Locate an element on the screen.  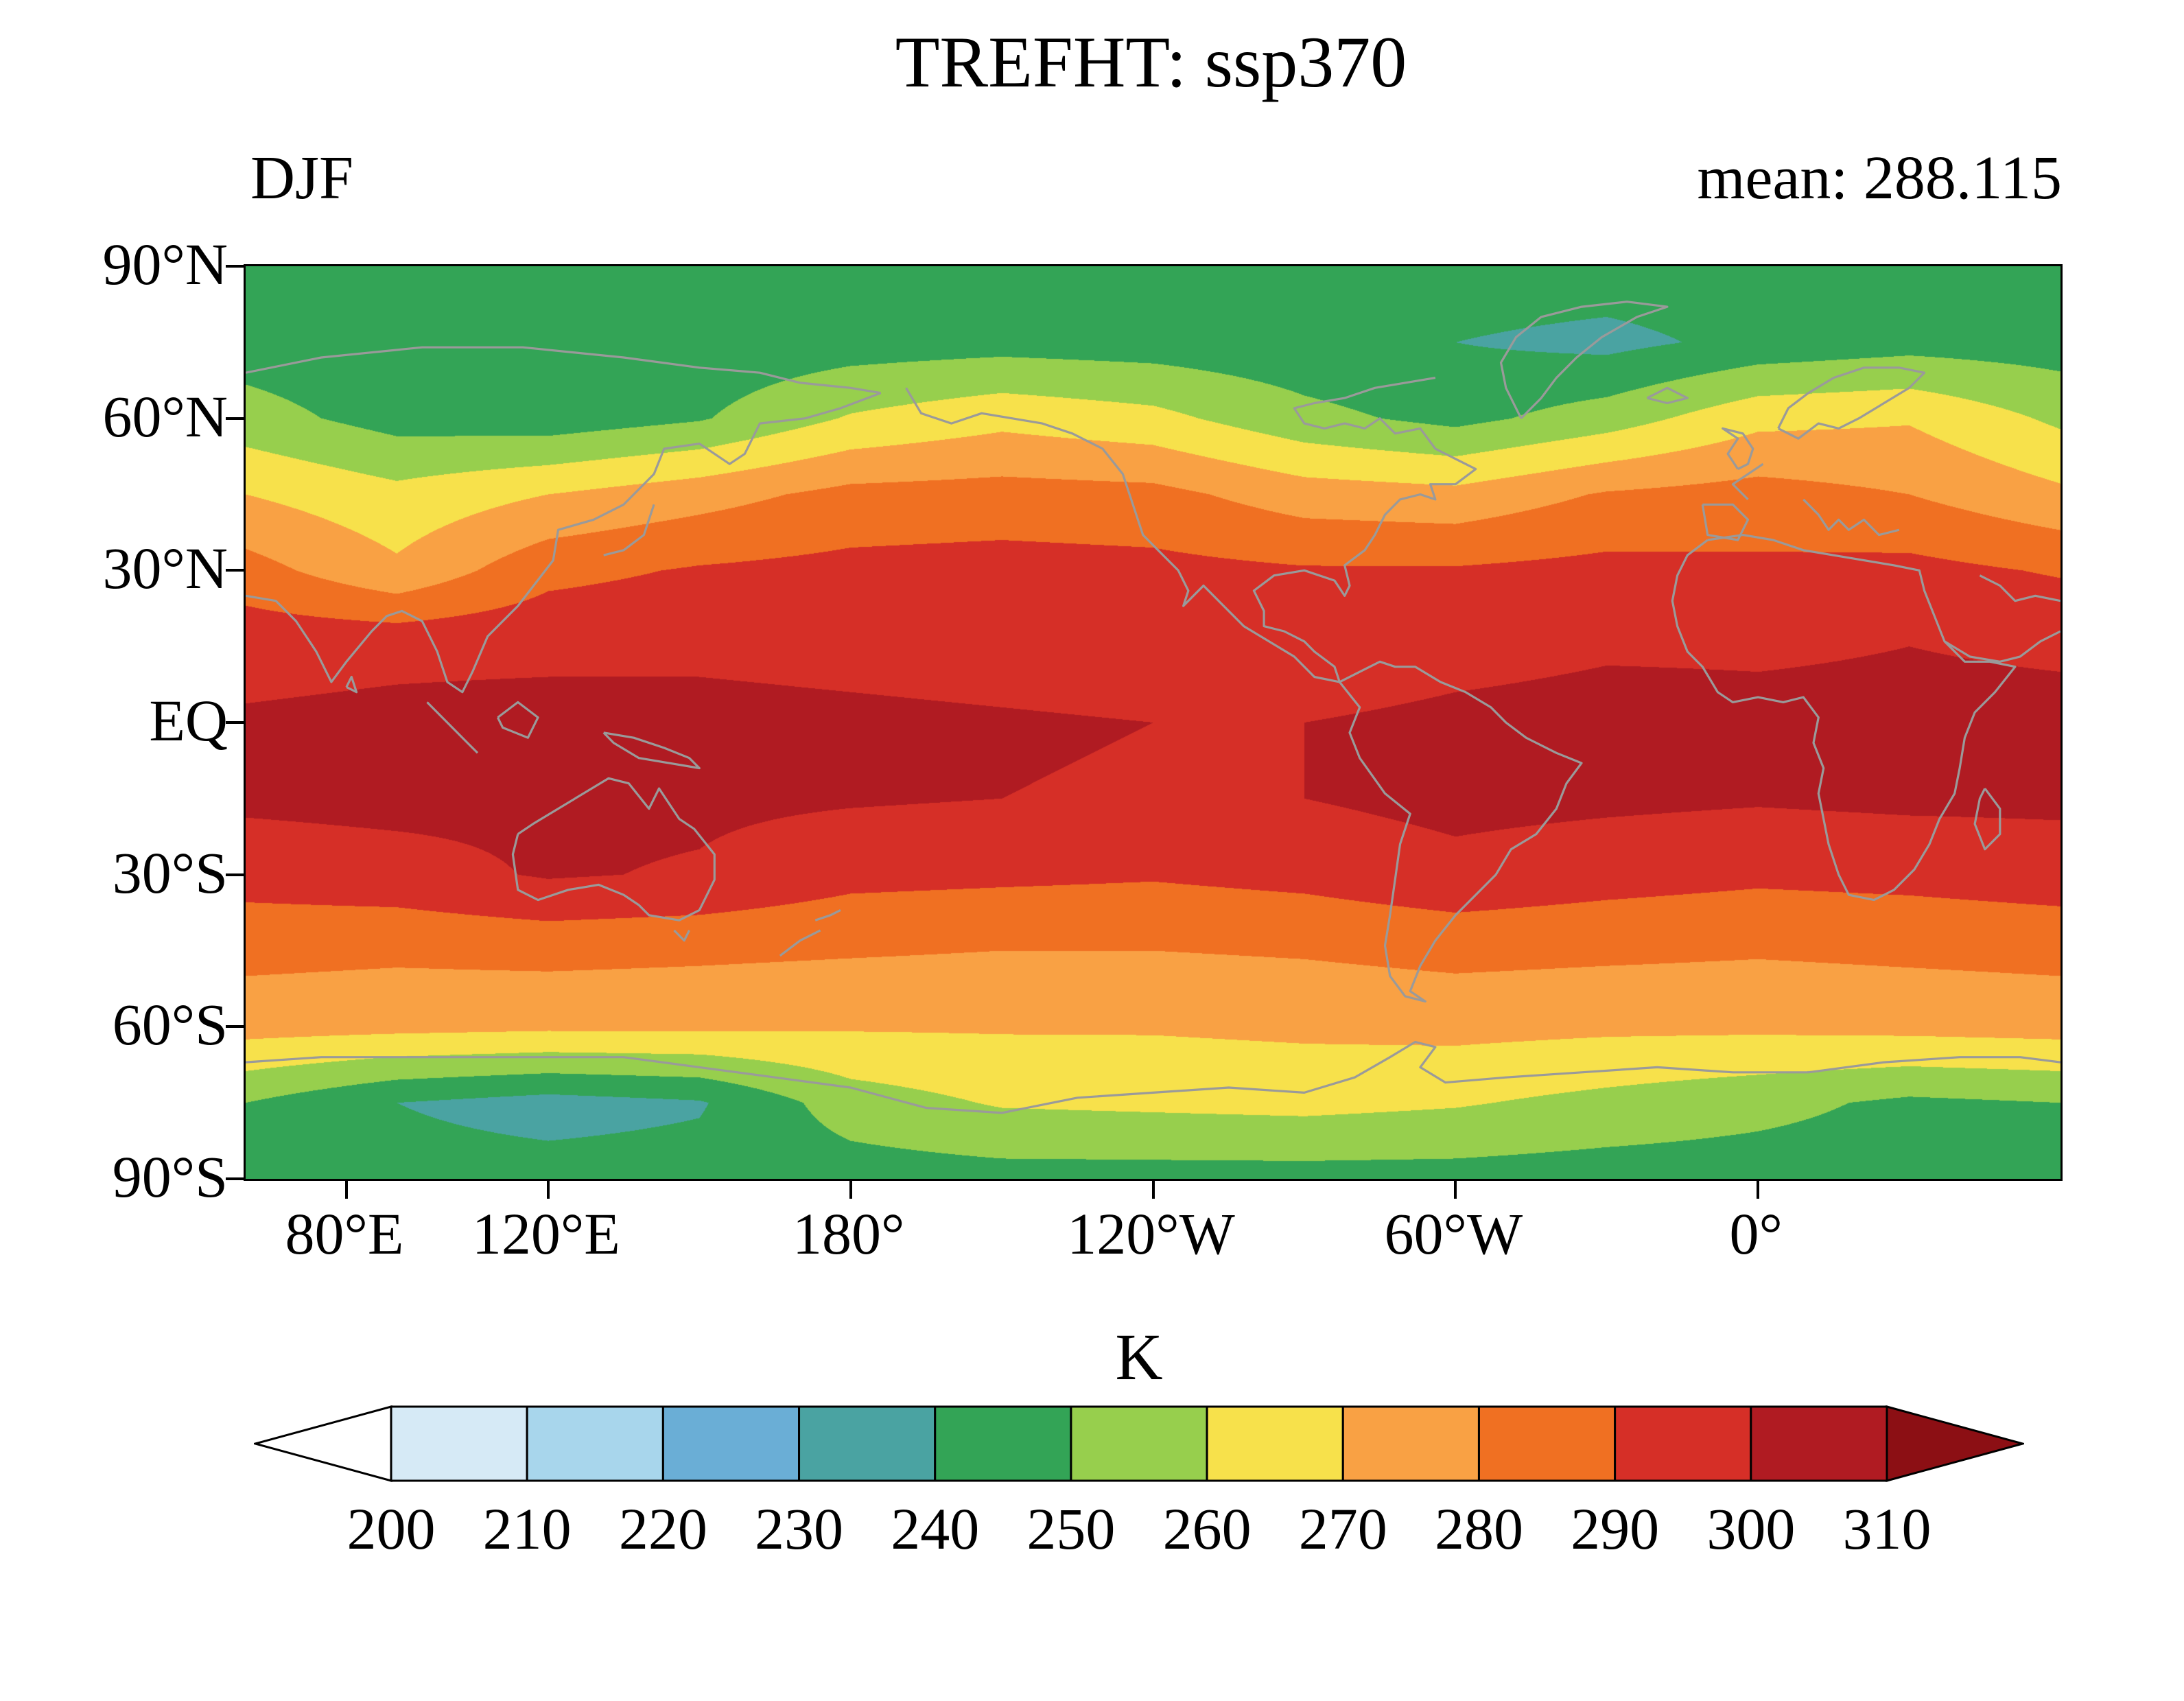
colorbar-tick-labels: 200 210 220 230 240 250 260 270 280 290 300 310 is located at coordinates (1139, 1528).